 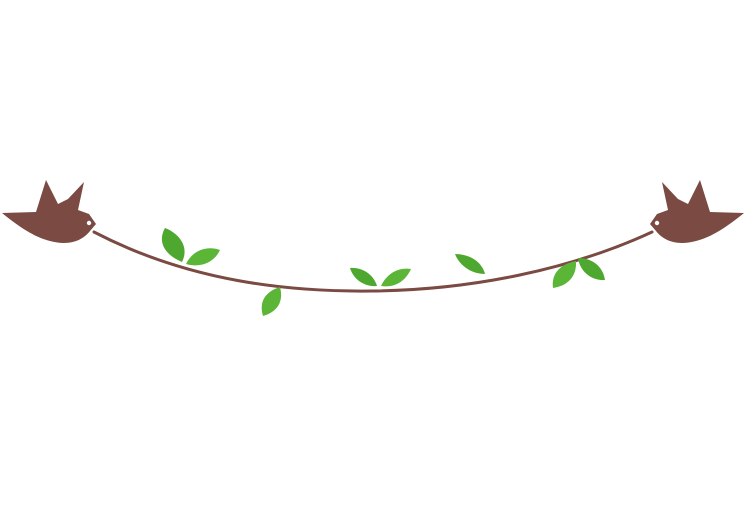 I want to click on vine-line, so click(x=373, y=261).